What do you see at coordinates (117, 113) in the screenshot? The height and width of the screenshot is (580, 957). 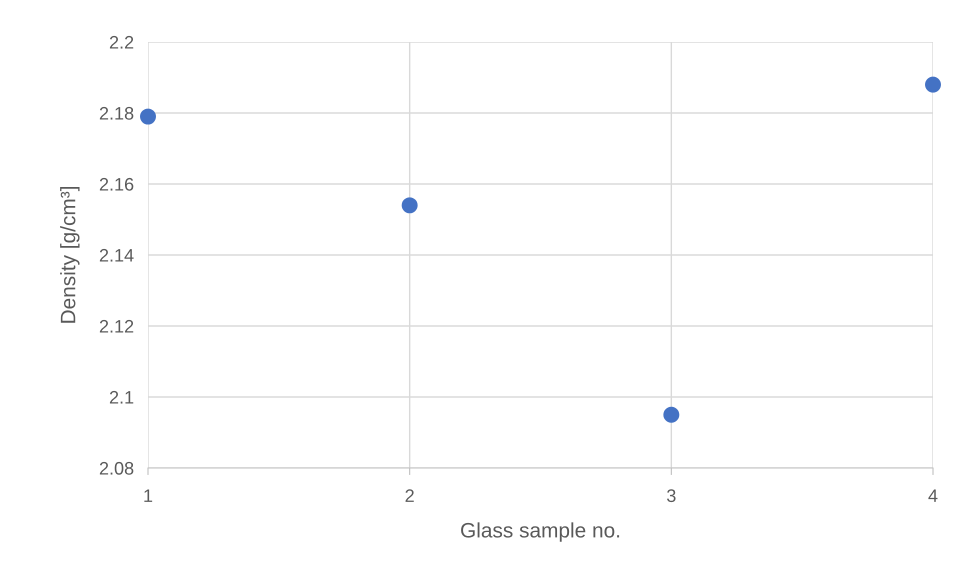 I see `y-tick-label: 2.18` at bounding box center [117, 113].